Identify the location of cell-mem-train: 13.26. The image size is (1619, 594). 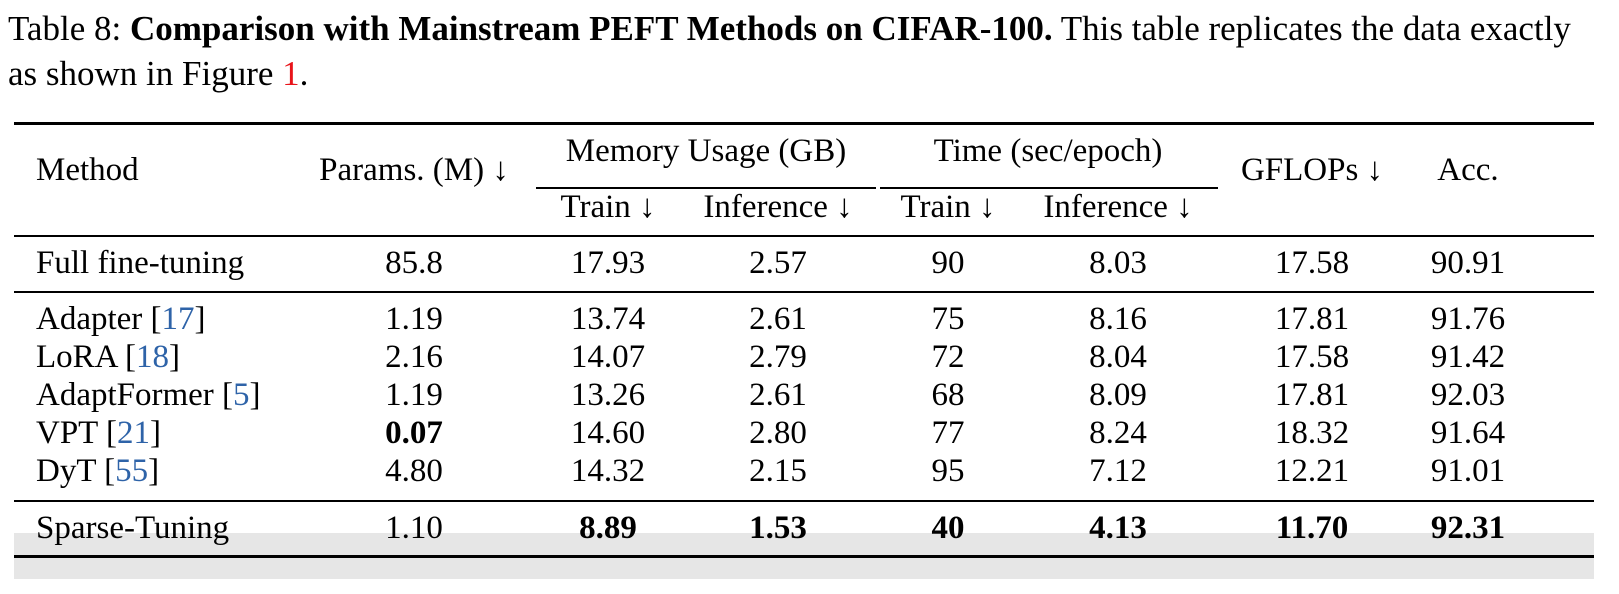
(608, 395).